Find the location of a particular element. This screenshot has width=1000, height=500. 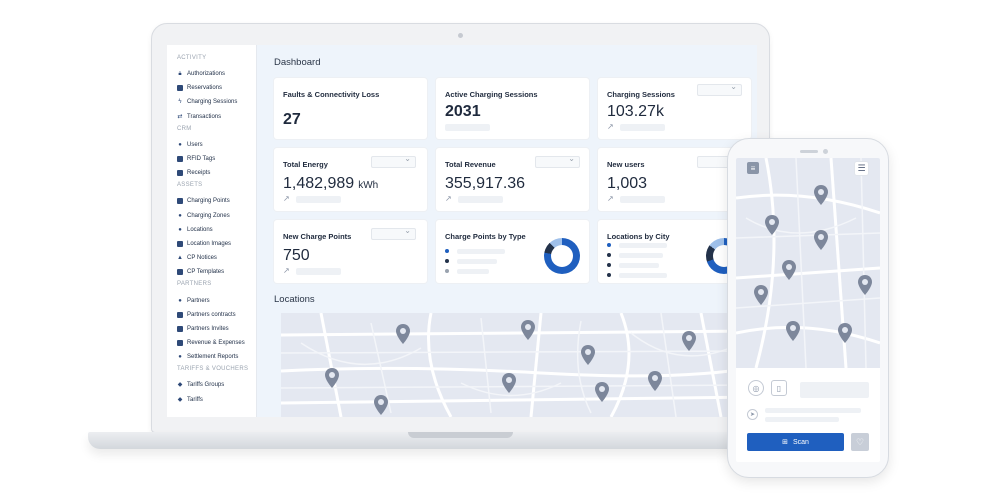

sidebar-item-charging-zones: ● Charging Zones is located at coordinates (211, 216).